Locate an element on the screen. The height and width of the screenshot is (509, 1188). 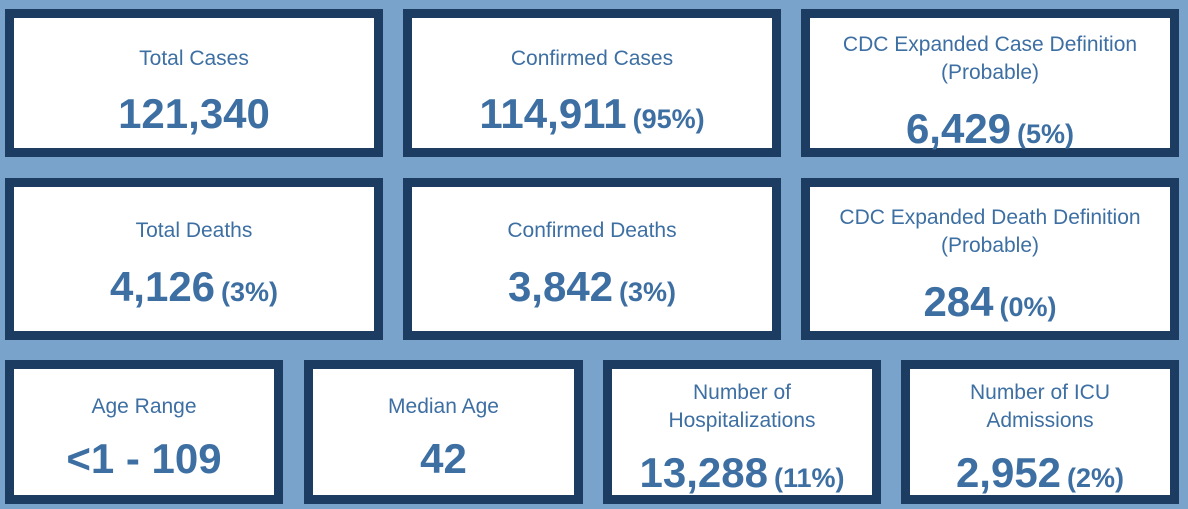
total-deaths-pct: (3%) is located at coordinates (250, 292).